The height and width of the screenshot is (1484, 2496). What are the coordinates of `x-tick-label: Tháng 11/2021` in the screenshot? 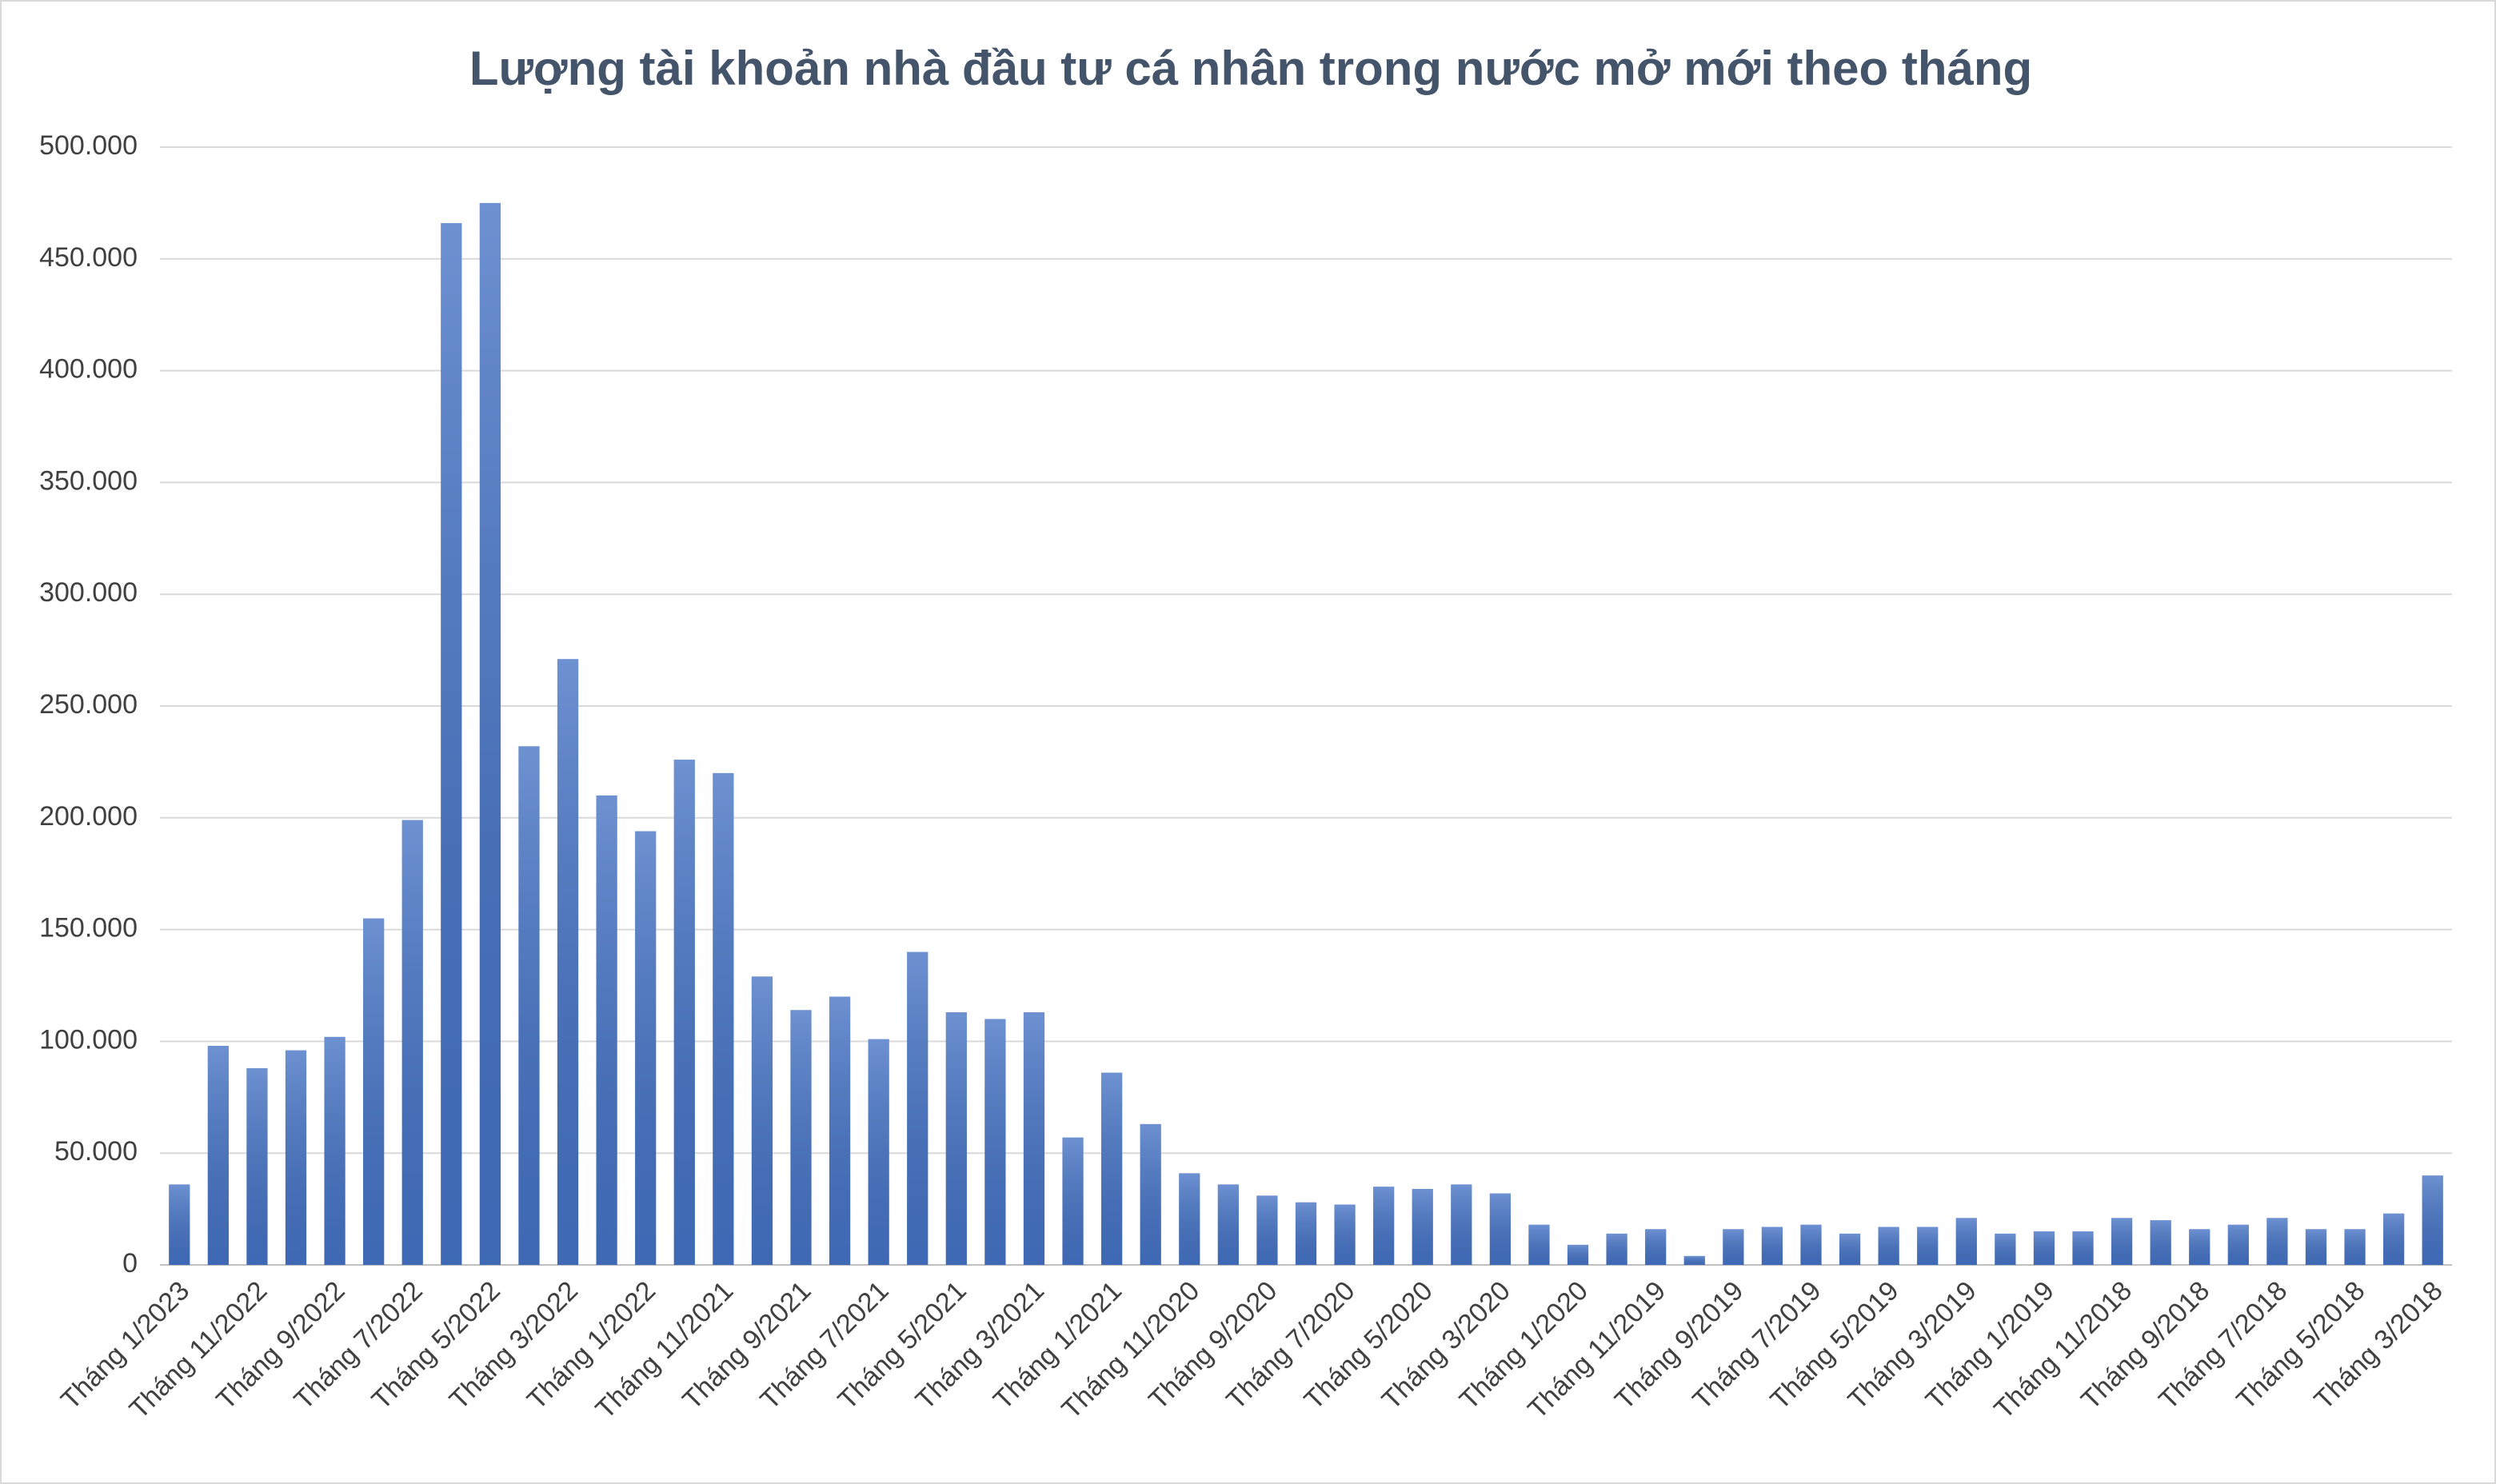 It's located at (665, 1350).